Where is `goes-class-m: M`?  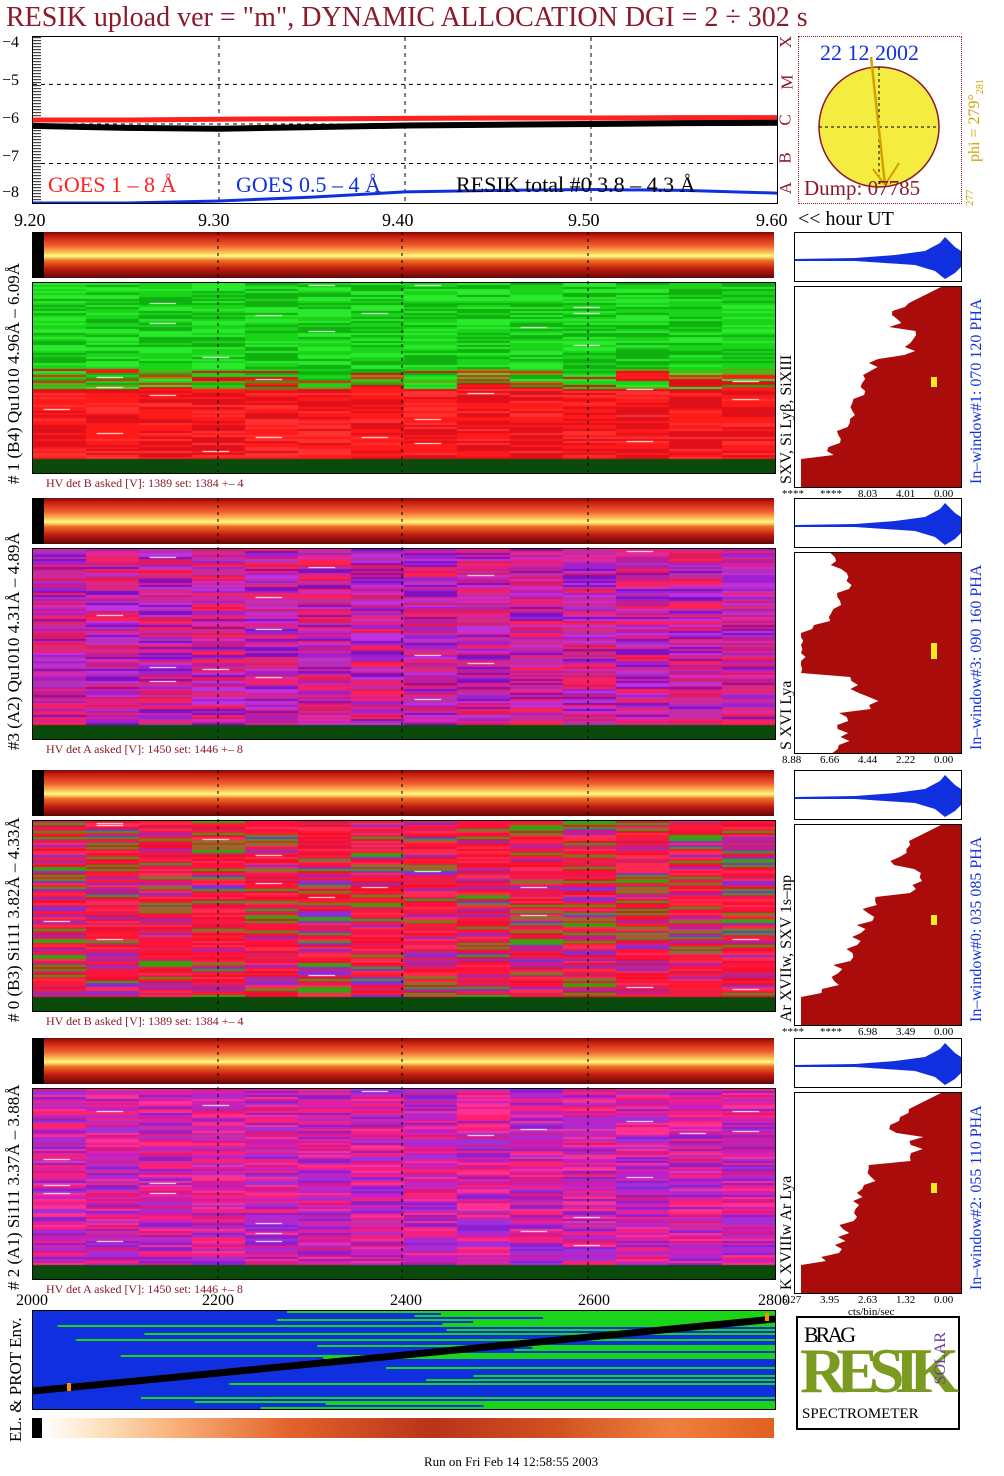 goes-class-m: M is located at coordinates (787, 82).